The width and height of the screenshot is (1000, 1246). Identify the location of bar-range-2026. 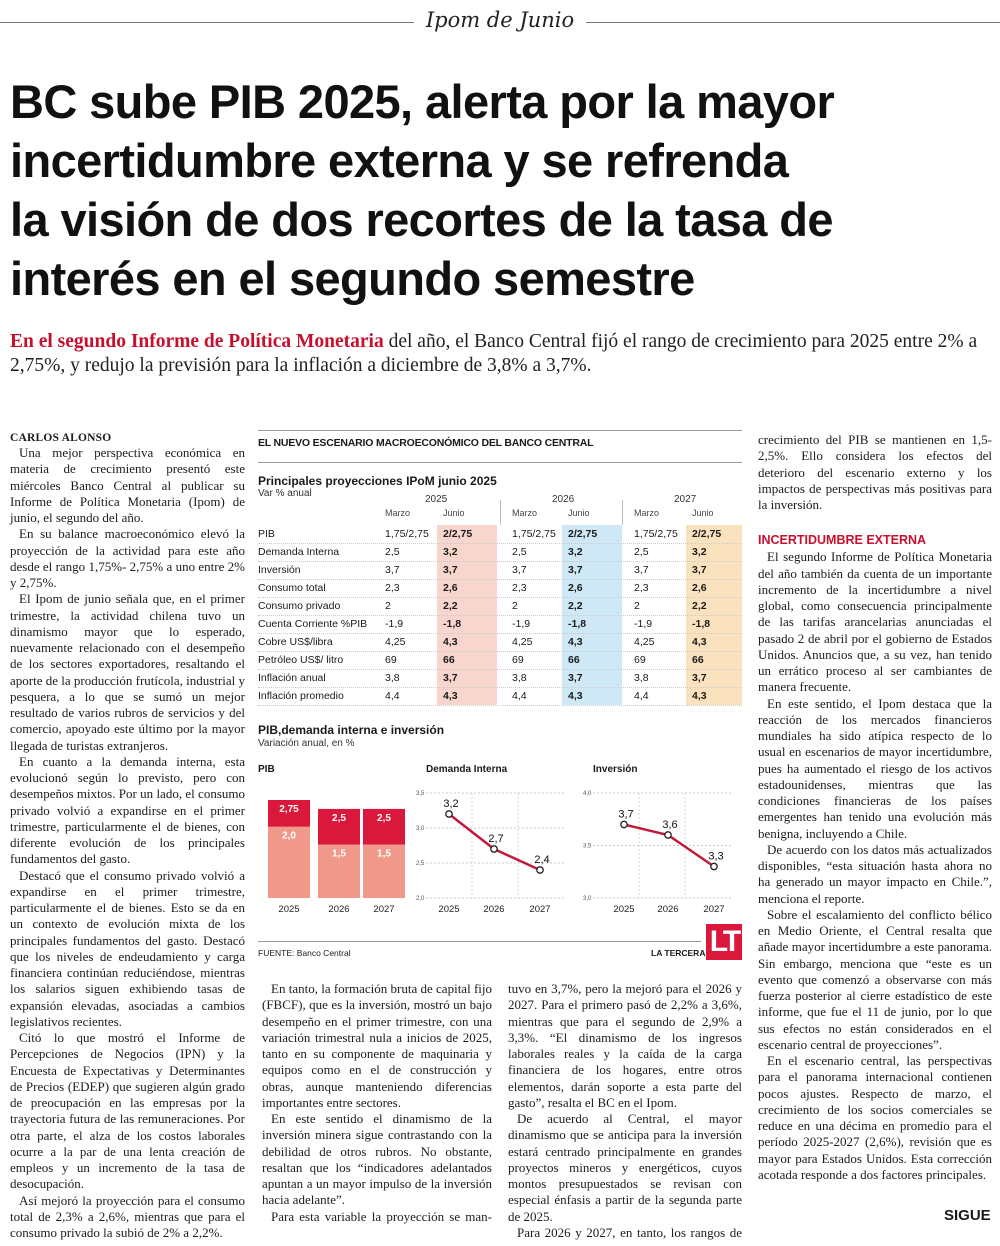
(339, 826).